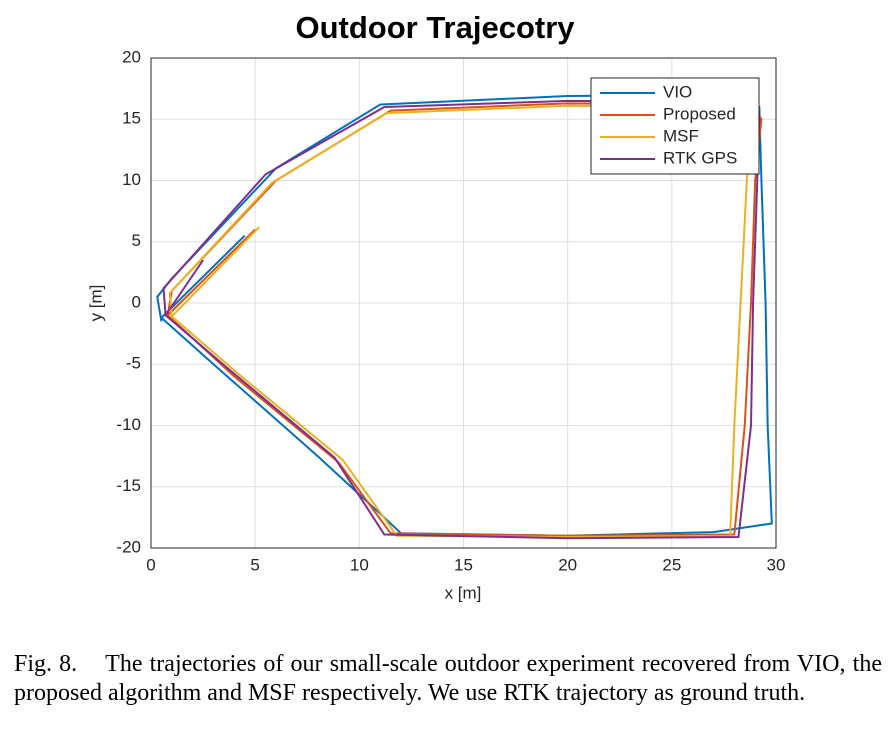  I want to click on y-tick-label: -10, so click(128, 424).